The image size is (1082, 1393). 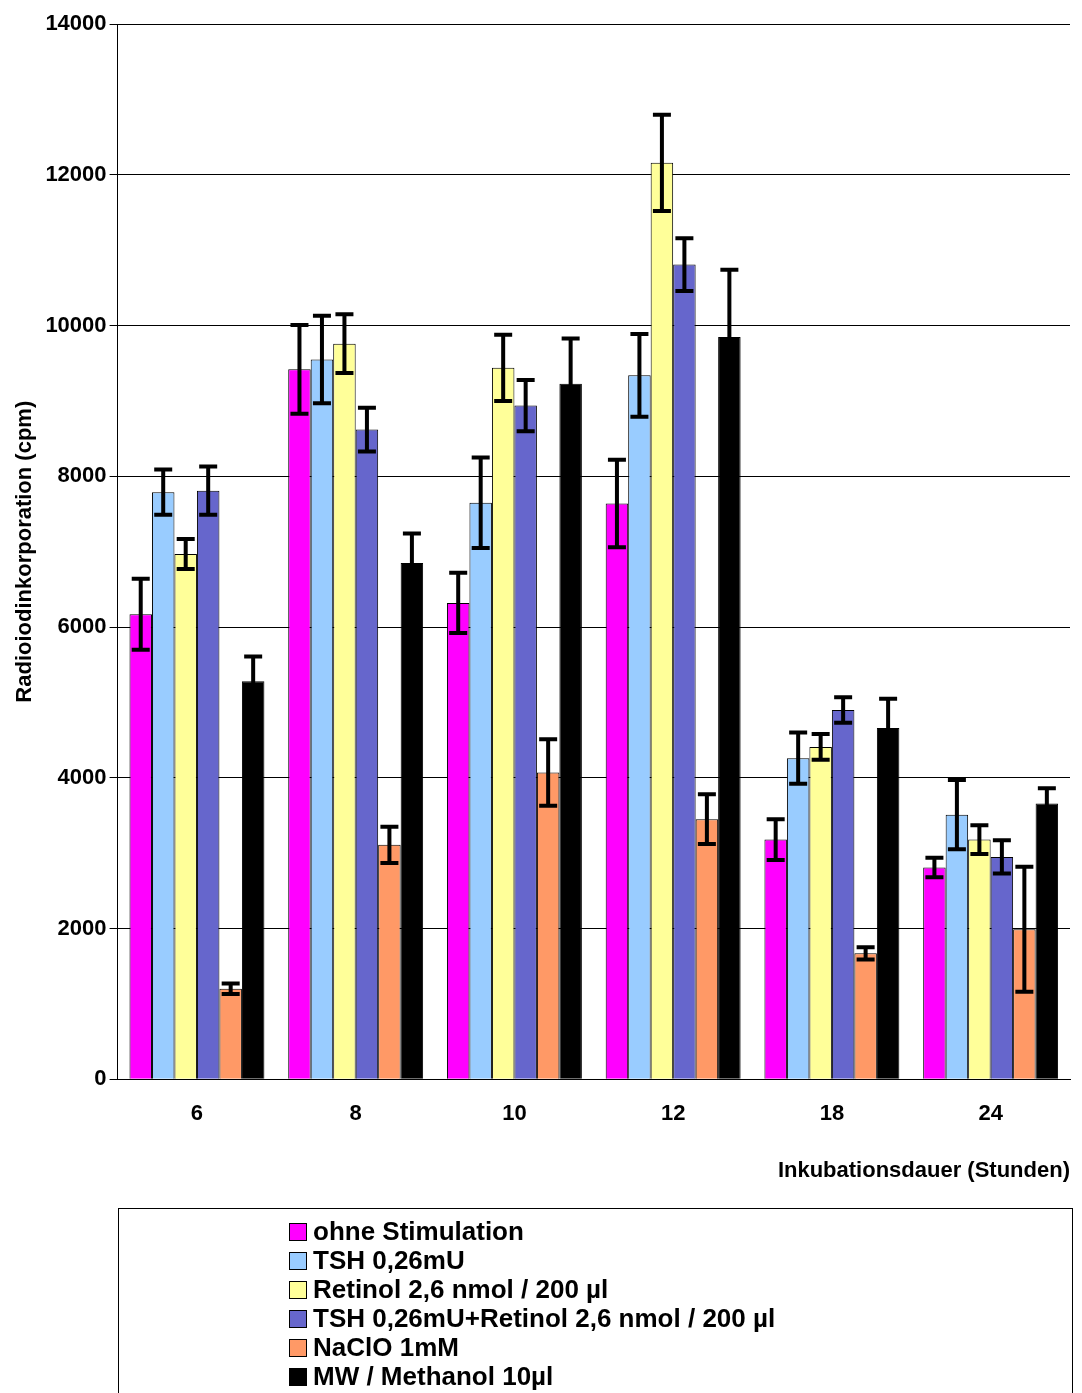 I want to click on x-tick-label: 8, so click(x=355, y=1113).